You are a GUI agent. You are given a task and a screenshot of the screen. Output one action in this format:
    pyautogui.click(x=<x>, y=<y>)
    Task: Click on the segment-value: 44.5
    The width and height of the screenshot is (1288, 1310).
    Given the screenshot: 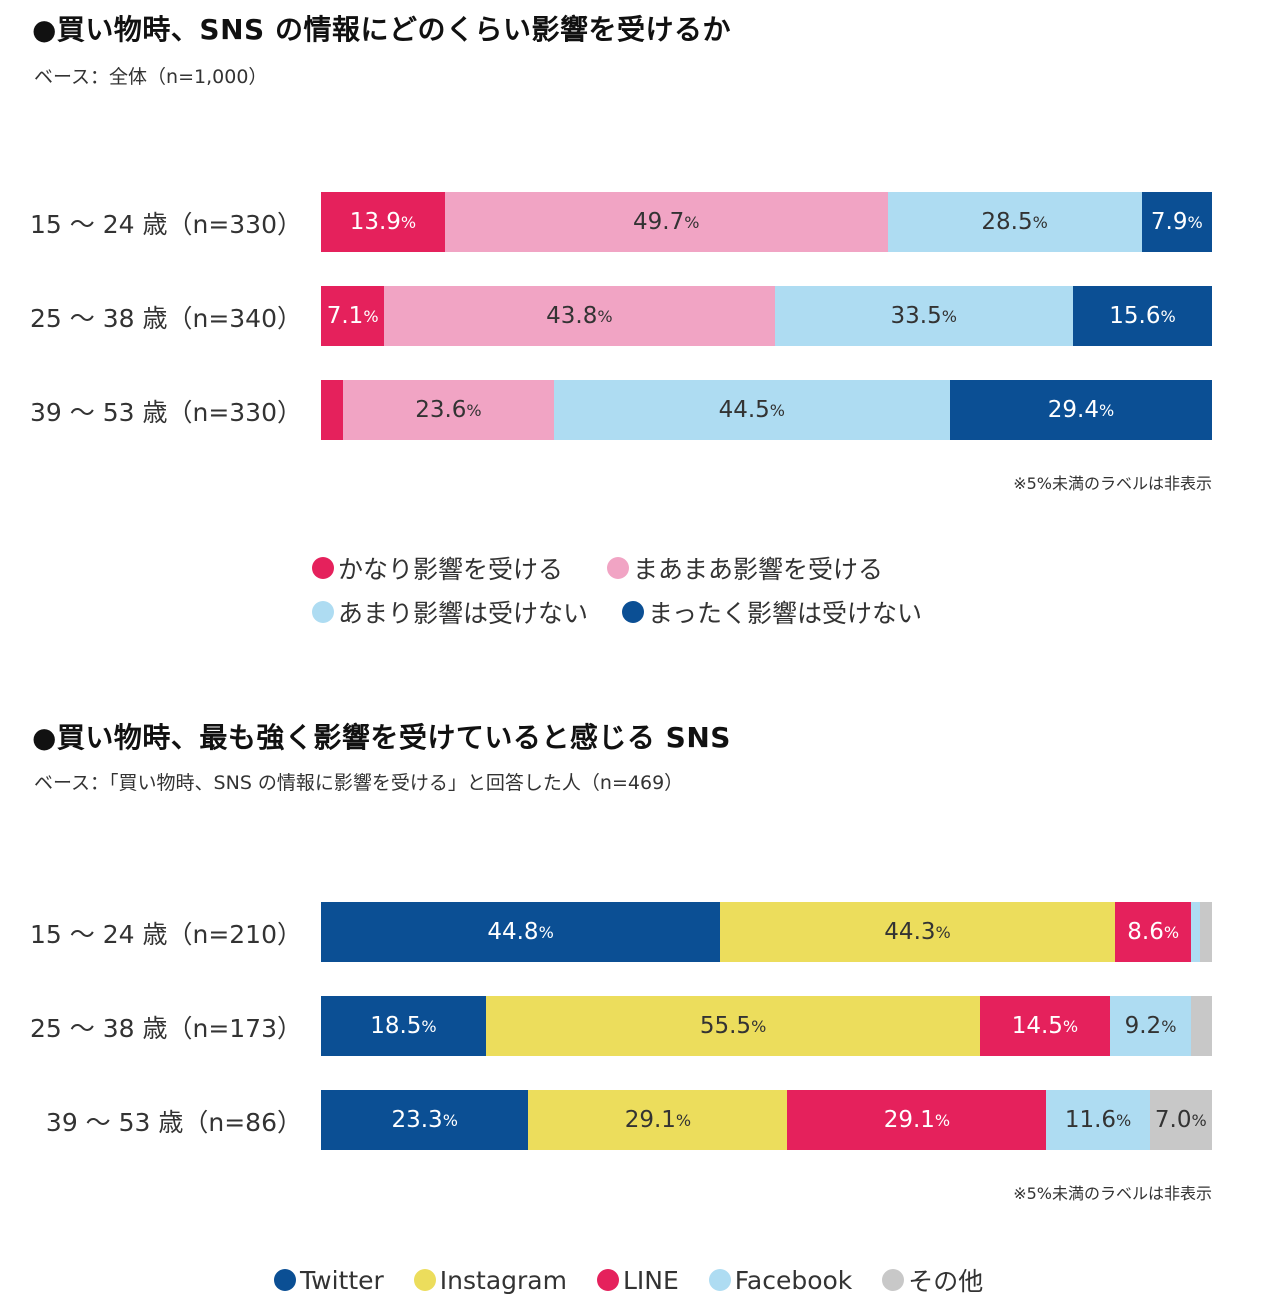 What is the action you would take?
    pyautogui.click(x=744, y=410)
    